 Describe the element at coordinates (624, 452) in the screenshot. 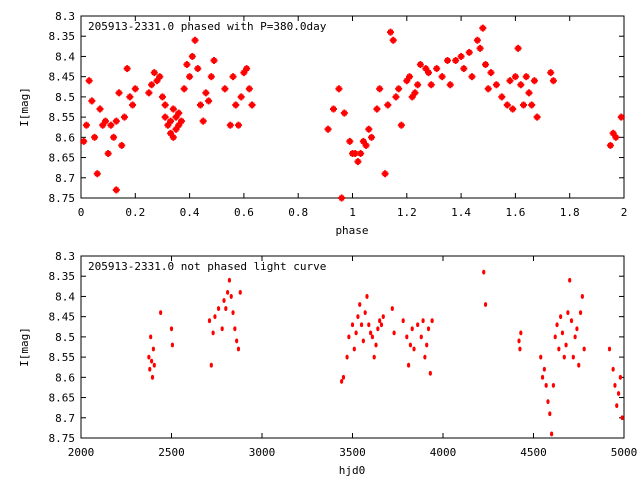

I see `x-tick-label: 5000` at that location.